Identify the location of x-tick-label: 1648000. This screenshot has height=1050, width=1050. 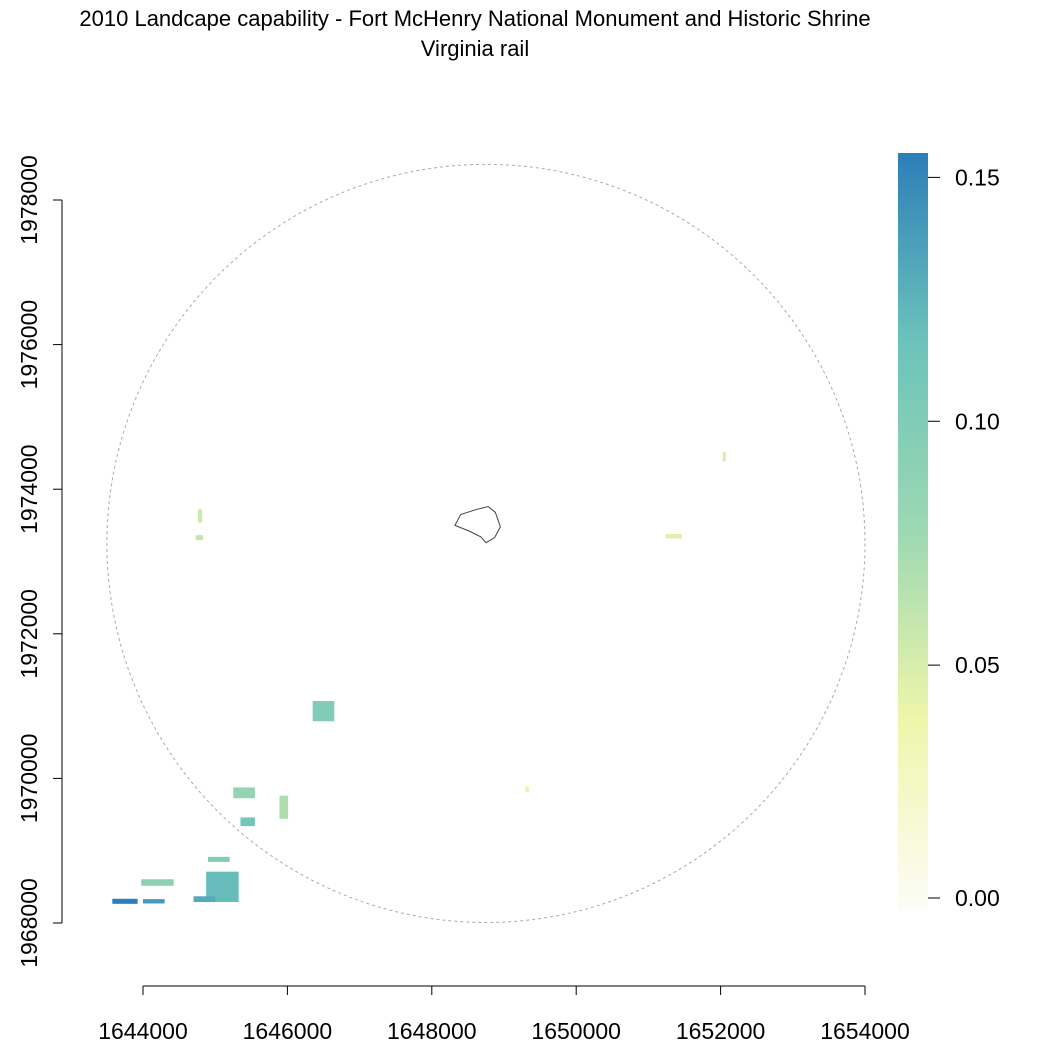
(432, 1031).